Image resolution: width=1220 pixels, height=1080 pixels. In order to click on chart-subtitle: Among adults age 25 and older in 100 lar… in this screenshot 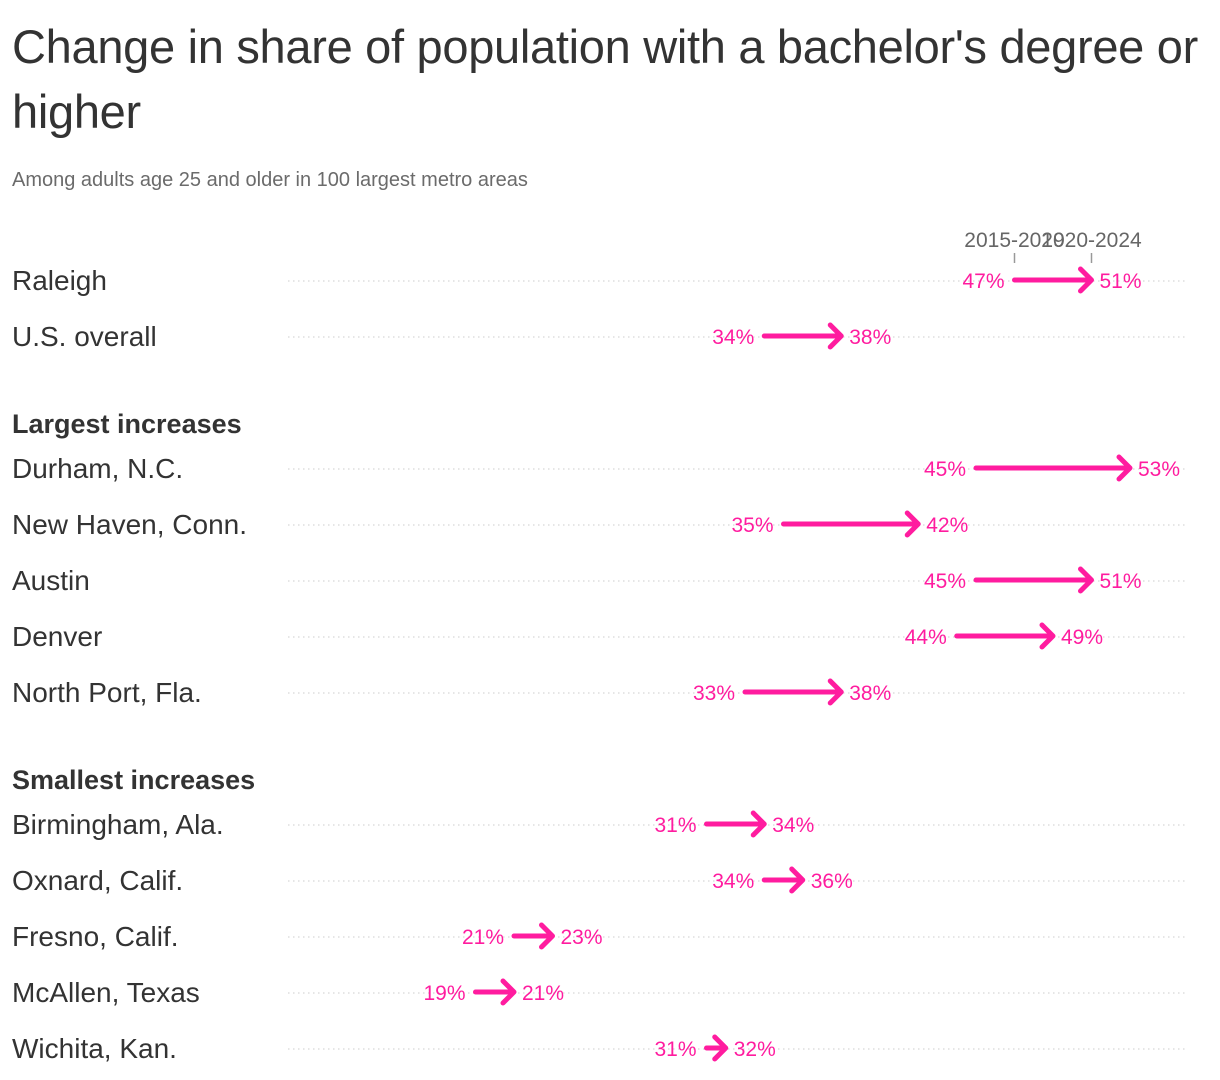, I will do `click(270, 180)`.